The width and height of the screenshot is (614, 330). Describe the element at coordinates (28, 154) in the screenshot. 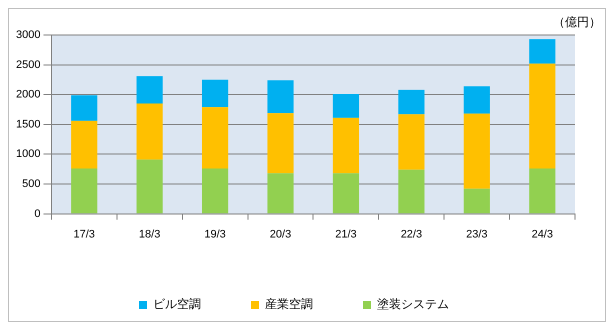

I see `y-tick-label: 1000` at that location.